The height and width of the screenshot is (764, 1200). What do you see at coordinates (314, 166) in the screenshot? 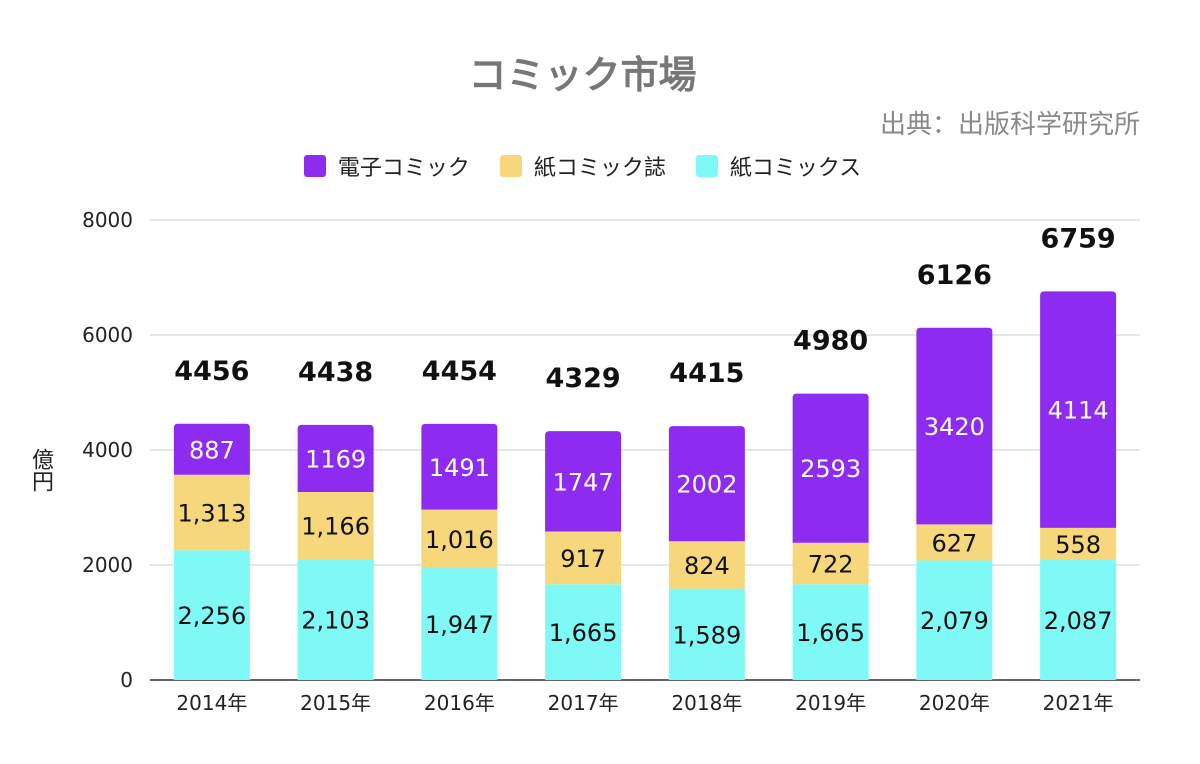
I see `legend-swatch-digital` at bounding box center [314, 166].